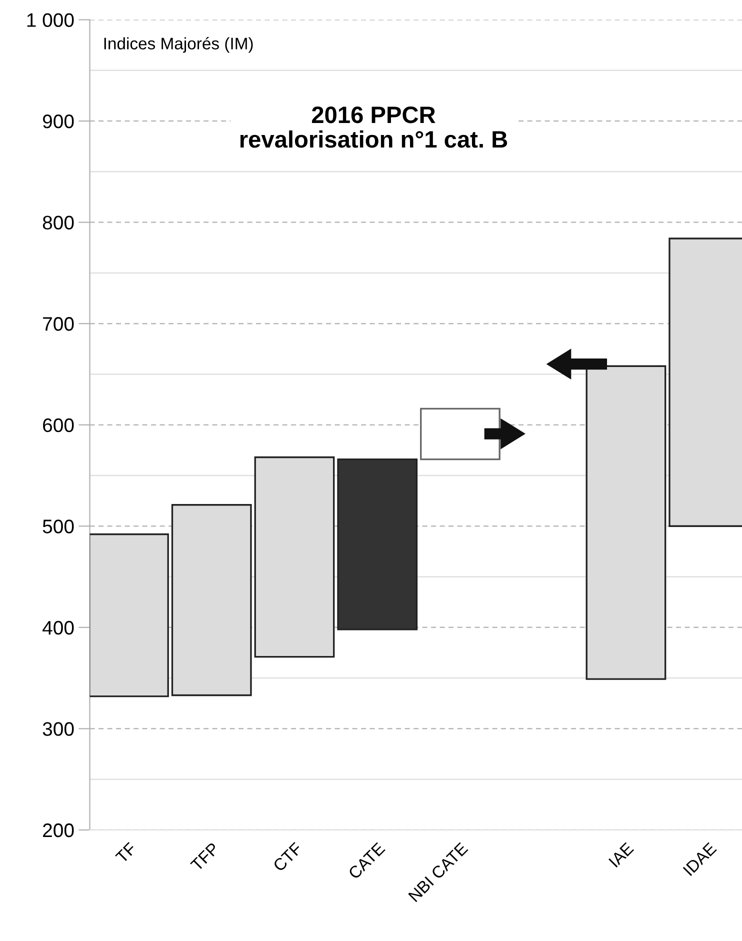  Describe the element at coordinates (621, 855) in the screenshot. I see `x-tick-label: IAE` at that location.